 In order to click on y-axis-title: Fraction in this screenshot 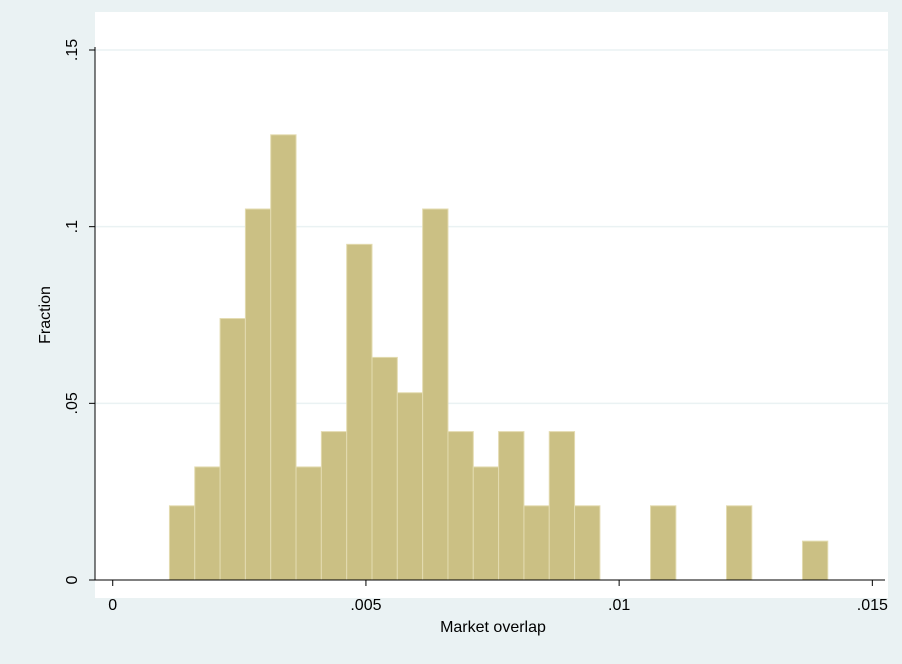, I will do `click(45, 315)`.